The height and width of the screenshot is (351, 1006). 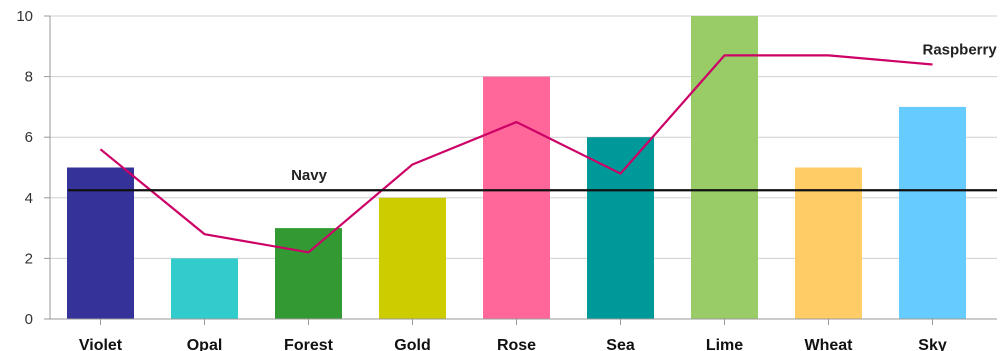 I want to click on y-tick-label: 4, so click(x=29, y=198).